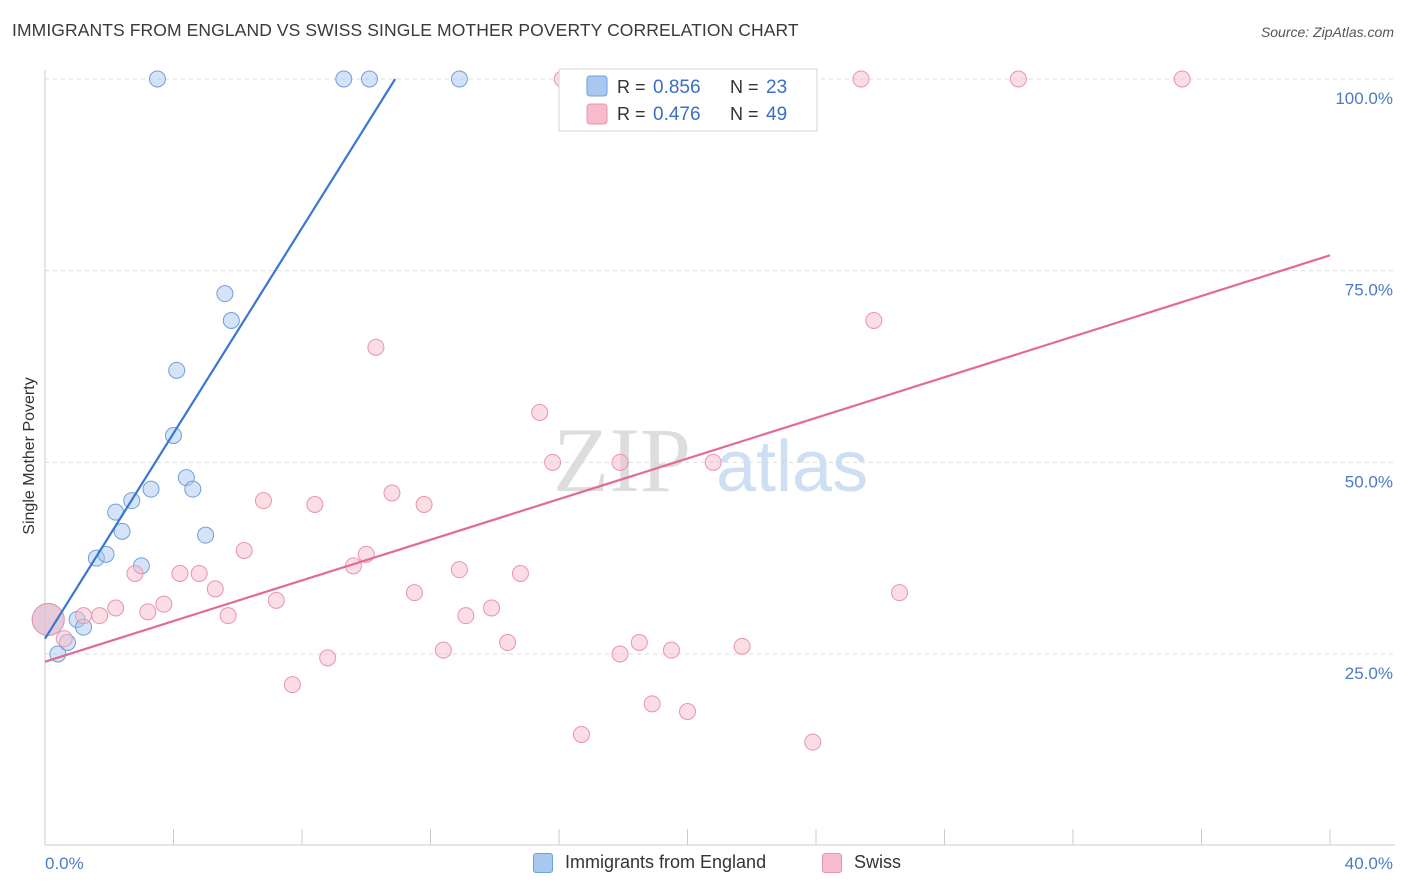  What do you see at coordinates (597, 114) in the screenshot?
I see `legend-swatch-swiss` at bounding box center [597, 114].